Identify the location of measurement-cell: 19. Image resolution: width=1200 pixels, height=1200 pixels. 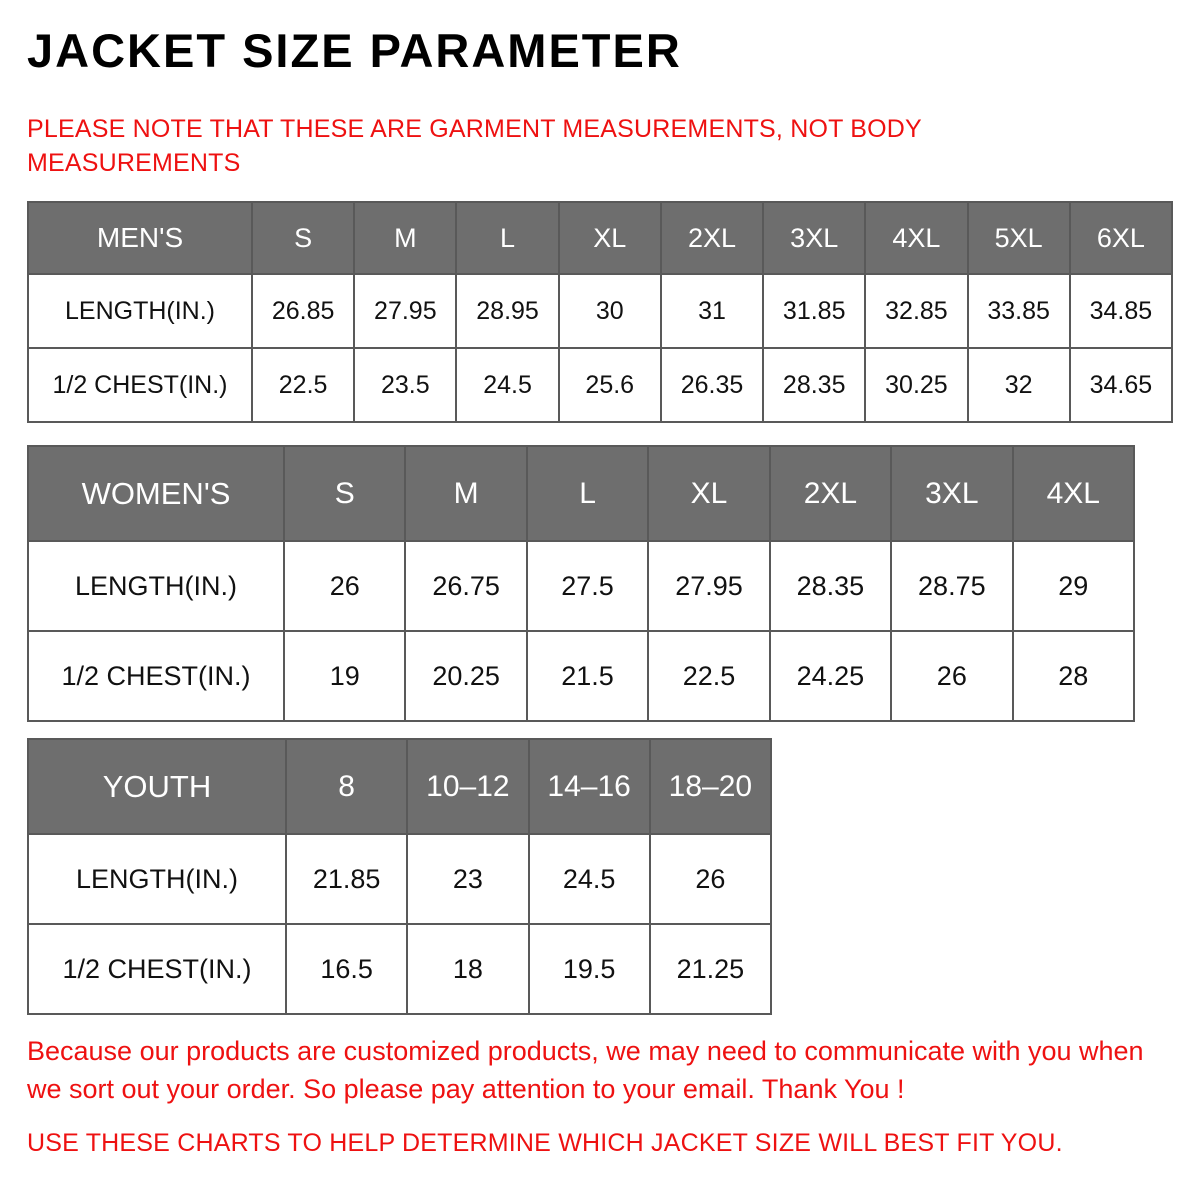
(344, 676).